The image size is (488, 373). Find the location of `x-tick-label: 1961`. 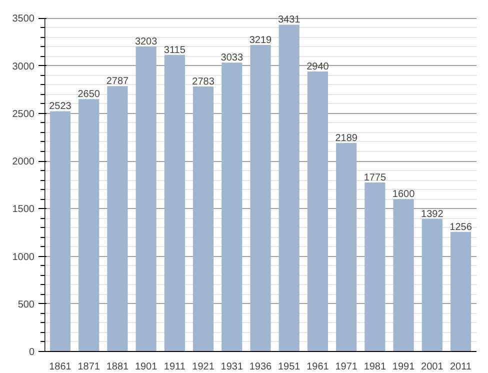

x-tick-label: 1961 is located at coordinates (318, 367).